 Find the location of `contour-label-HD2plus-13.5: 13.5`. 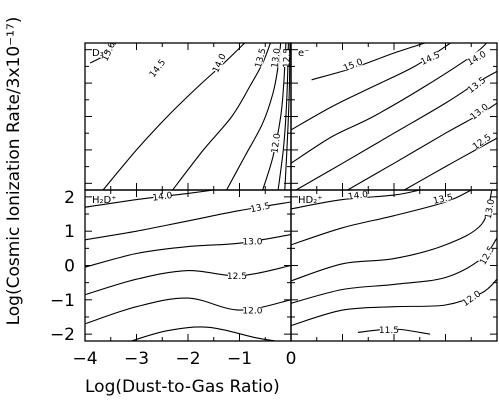

contour-label-HD2plus-13.5: 13.5 is located at coordinates (443, 200).